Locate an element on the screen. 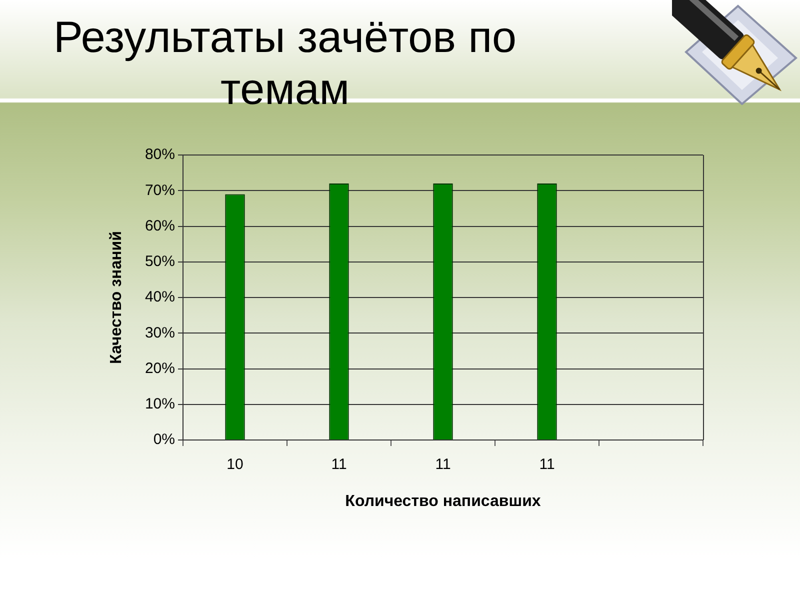 The width and height of the screenshot is (800, 600). y-tick-label: 10% is located at coordinates (159, 404).